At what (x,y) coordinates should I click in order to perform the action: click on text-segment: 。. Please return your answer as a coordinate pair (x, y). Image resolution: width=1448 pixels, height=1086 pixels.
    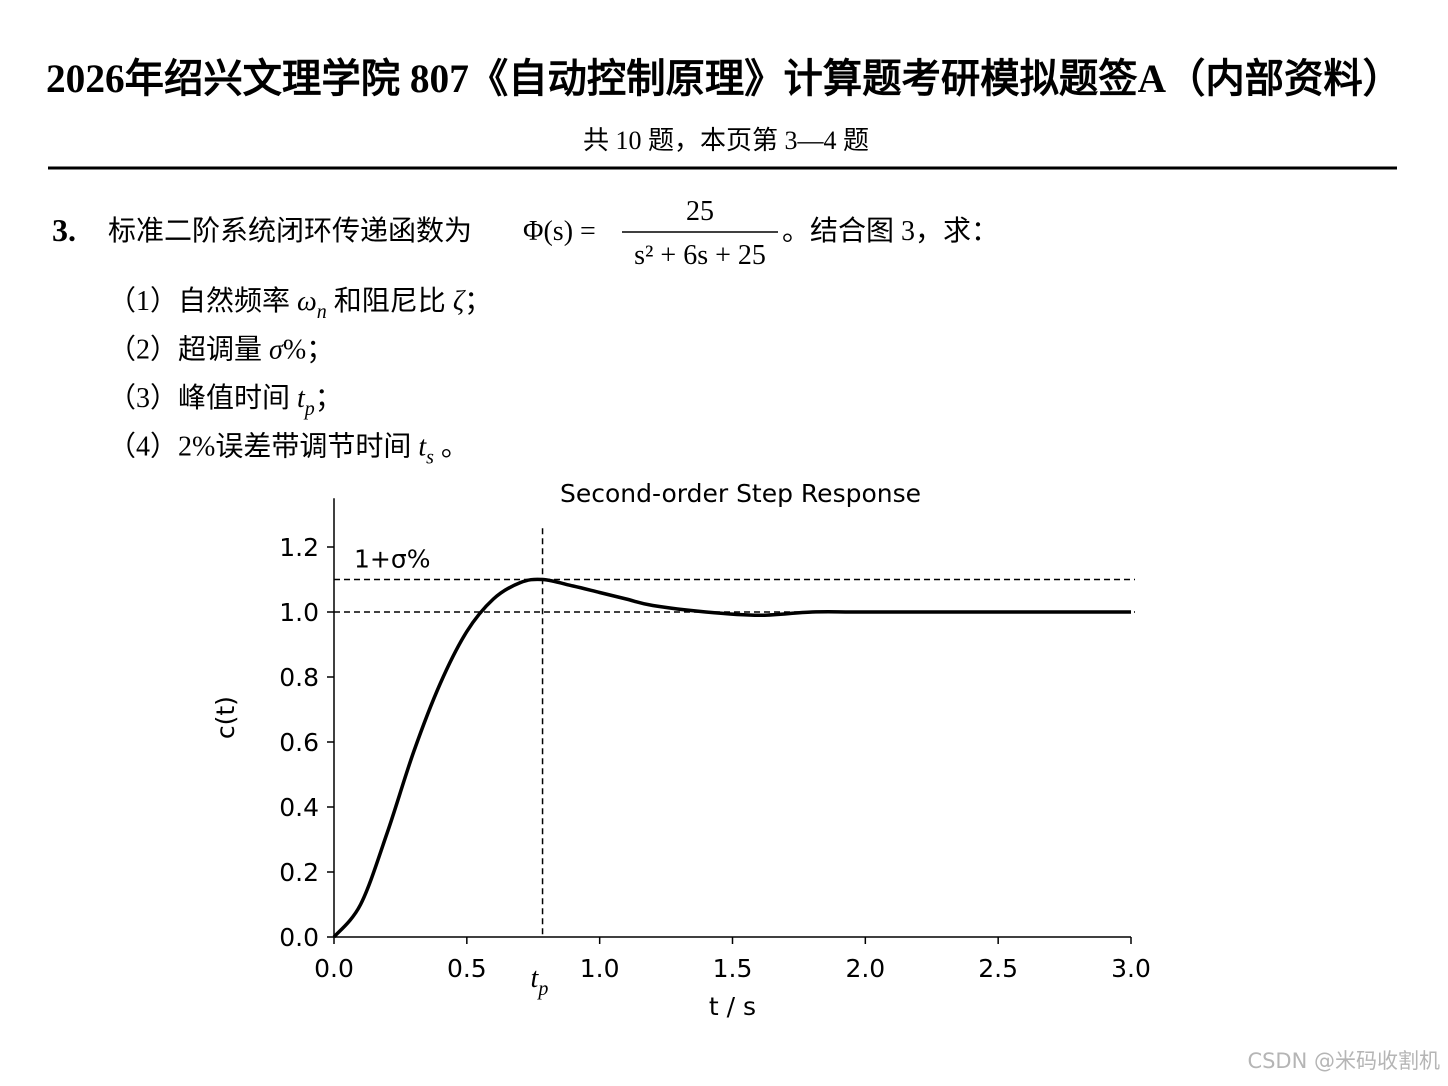
    Looking at the image, I should click on (451, 447).